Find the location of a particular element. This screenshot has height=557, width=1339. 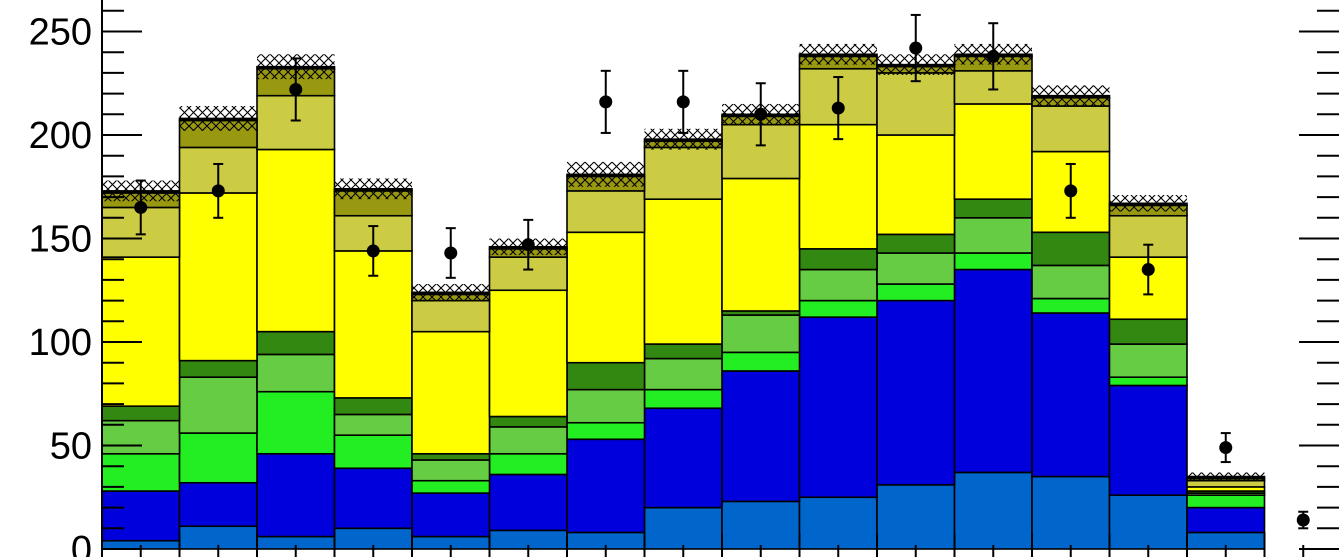

bar-segment-s5-b1 is located at coordinates (218, 277).